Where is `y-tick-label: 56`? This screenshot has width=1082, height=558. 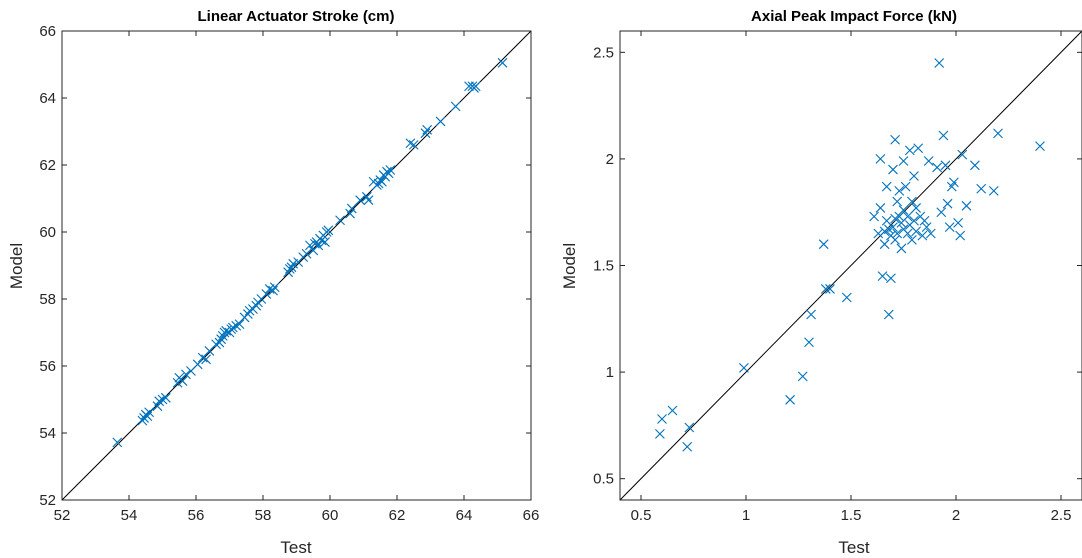
y-tick-label: 56 is located at coordinates (47, 366).